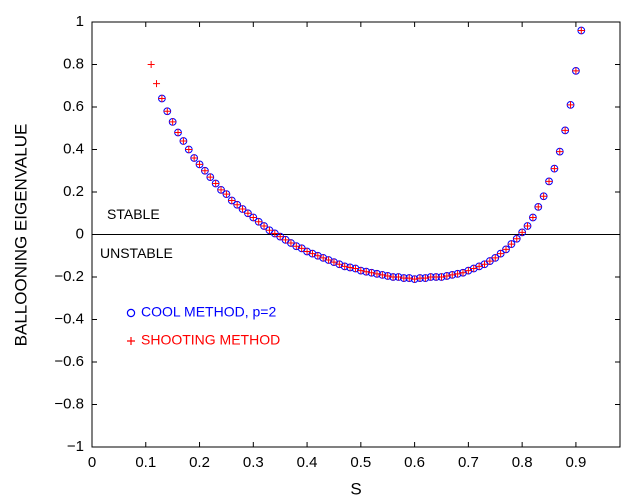 The width and height of the screenshot is (624, 501). I want to click on x-tick-label: 0.1, so click(145, 462).